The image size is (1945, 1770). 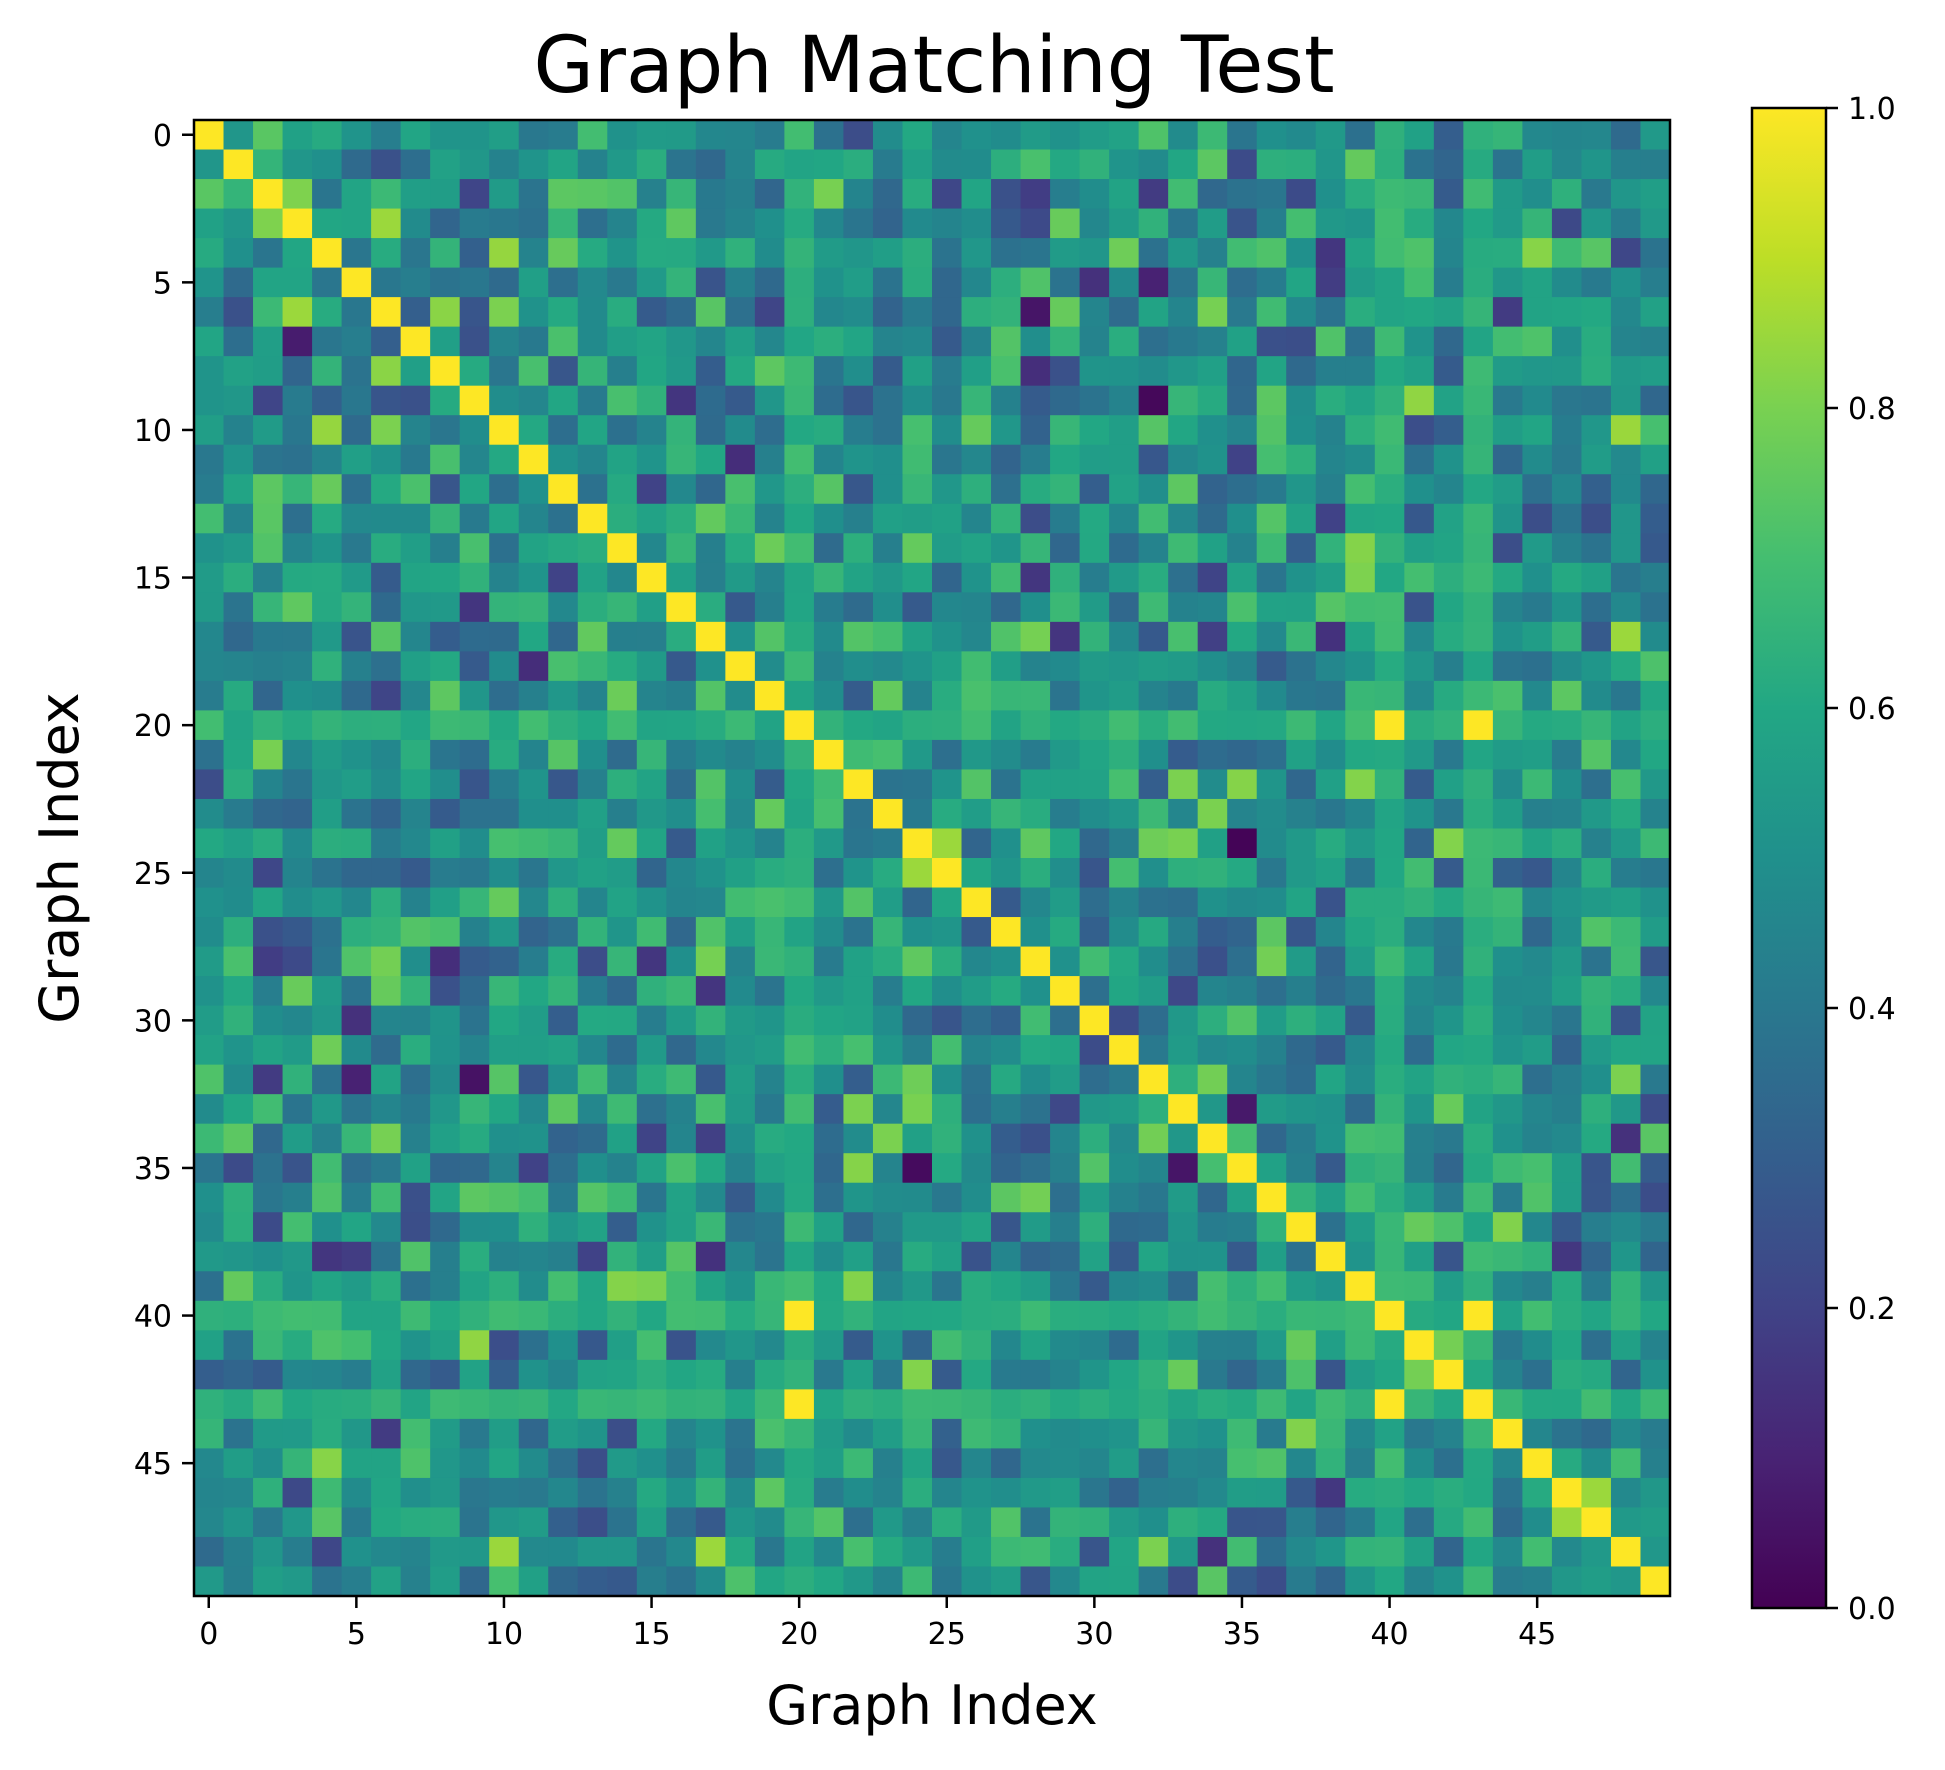 What do you see at coordinates (162, 136) in the screenshot?
I see `y-tick-label: 0` at bounding box center [162, 136].